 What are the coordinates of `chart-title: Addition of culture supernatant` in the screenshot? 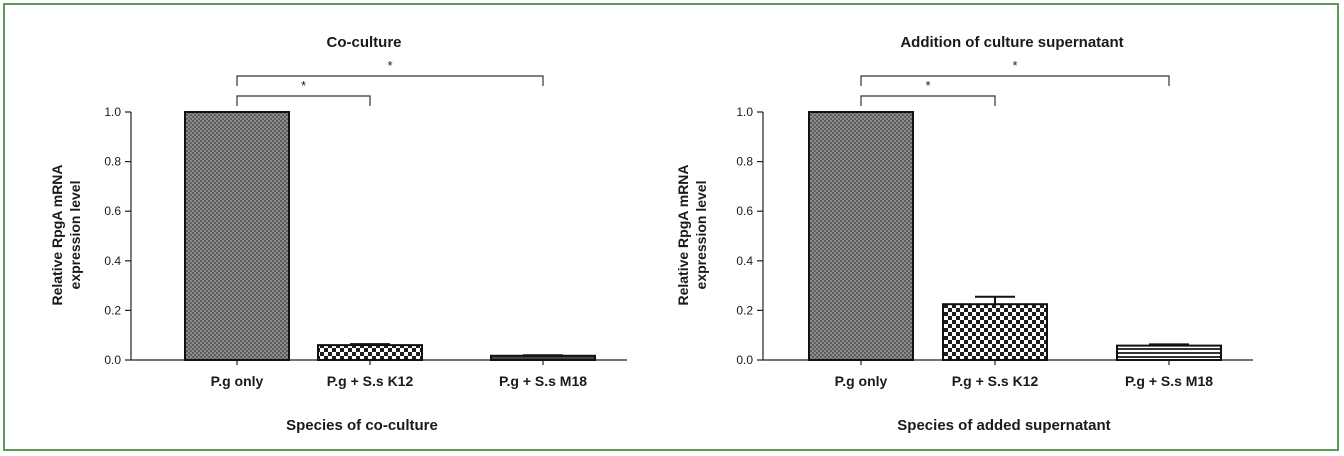 It's located at (1011, 42).